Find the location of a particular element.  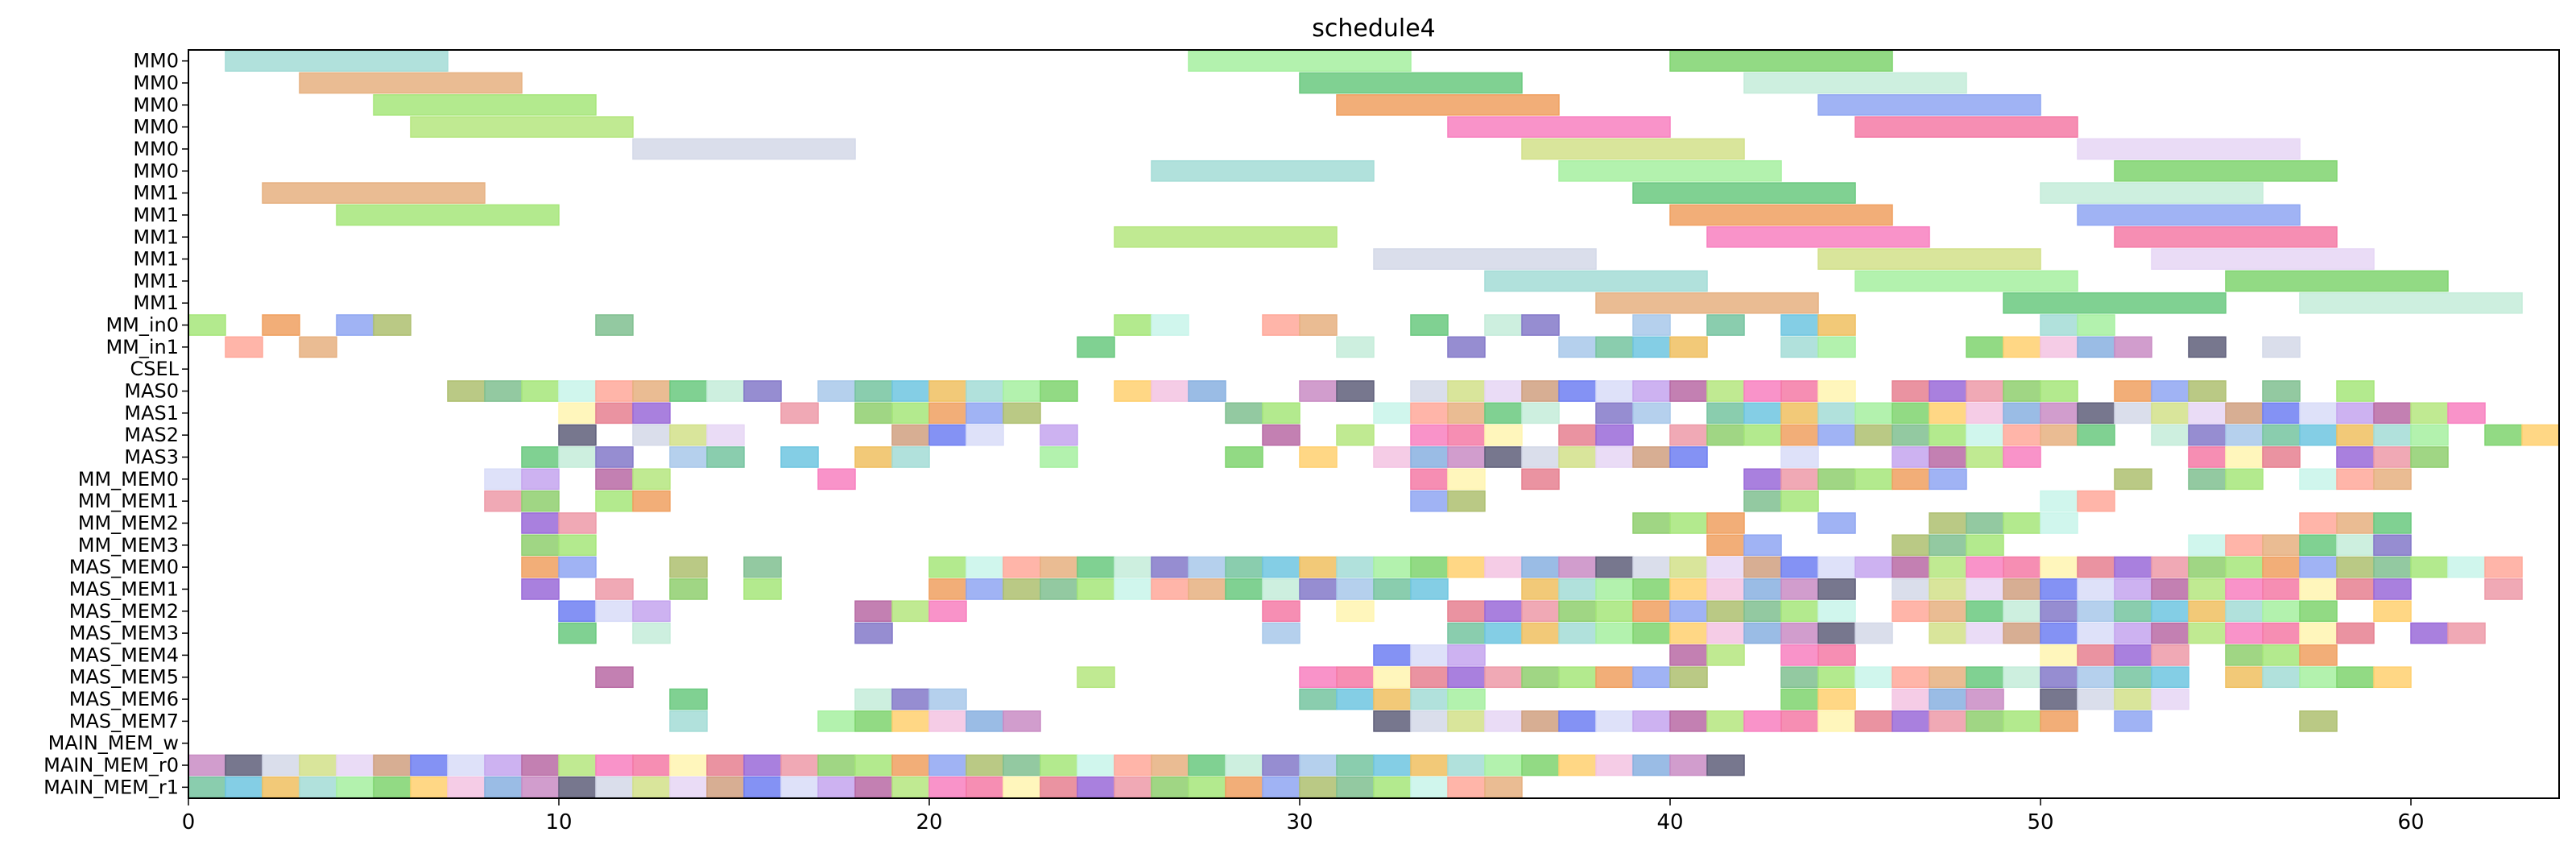

y-tick-label: MM_MEM0 is located at coordinates (128, 479).